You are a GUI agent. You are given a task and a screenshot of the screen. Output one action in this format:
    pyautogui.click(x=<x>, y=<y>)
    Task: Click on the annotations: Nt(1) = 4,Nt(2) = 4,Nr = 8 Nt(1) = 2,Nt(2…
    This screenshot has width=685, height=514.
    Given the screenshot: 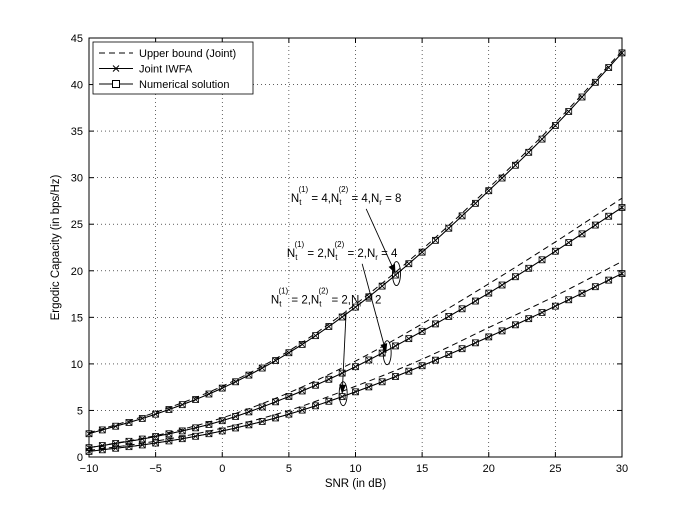 What is the action you would take?
    pyautogui.click(x=336, y=296)
    